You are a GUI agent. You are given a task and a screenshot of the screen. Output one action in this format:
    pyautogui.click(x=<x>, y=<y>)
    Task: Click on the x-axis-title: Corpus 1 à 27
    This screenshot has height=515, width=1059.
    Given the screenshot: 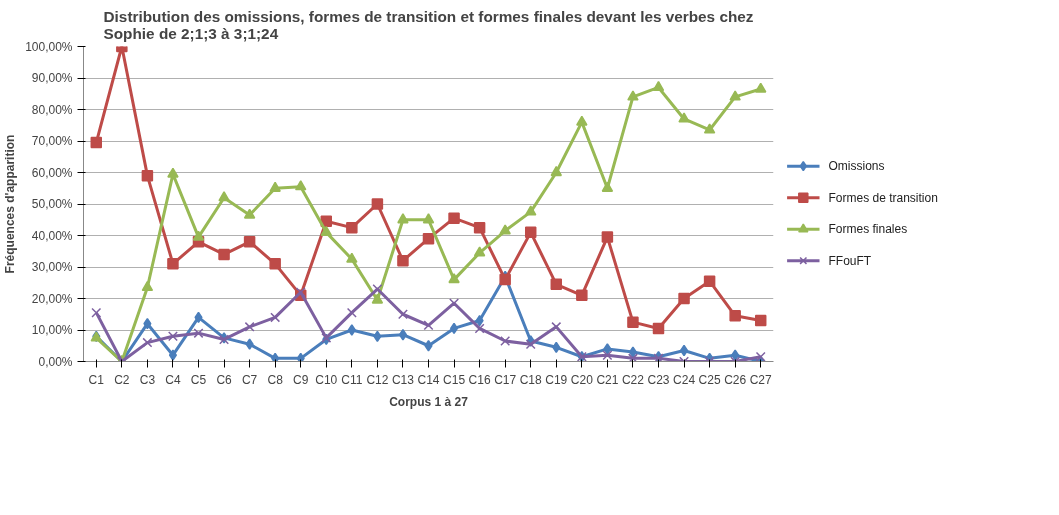 What is the action you would take?
    pyautogui.click(x=429, y=401)
    